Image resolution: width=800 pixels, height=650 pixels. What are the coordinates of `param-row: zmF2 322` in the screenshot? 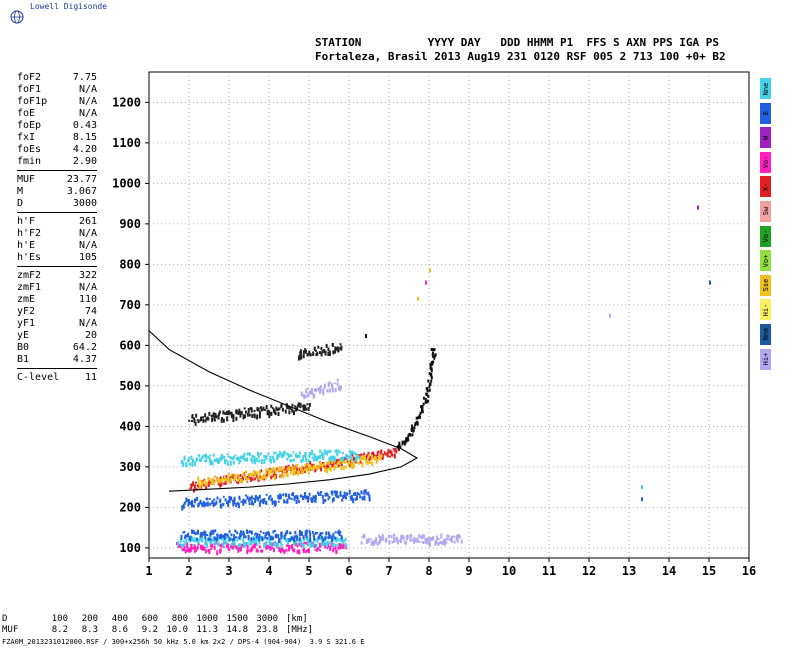 It's located at (57, 276).